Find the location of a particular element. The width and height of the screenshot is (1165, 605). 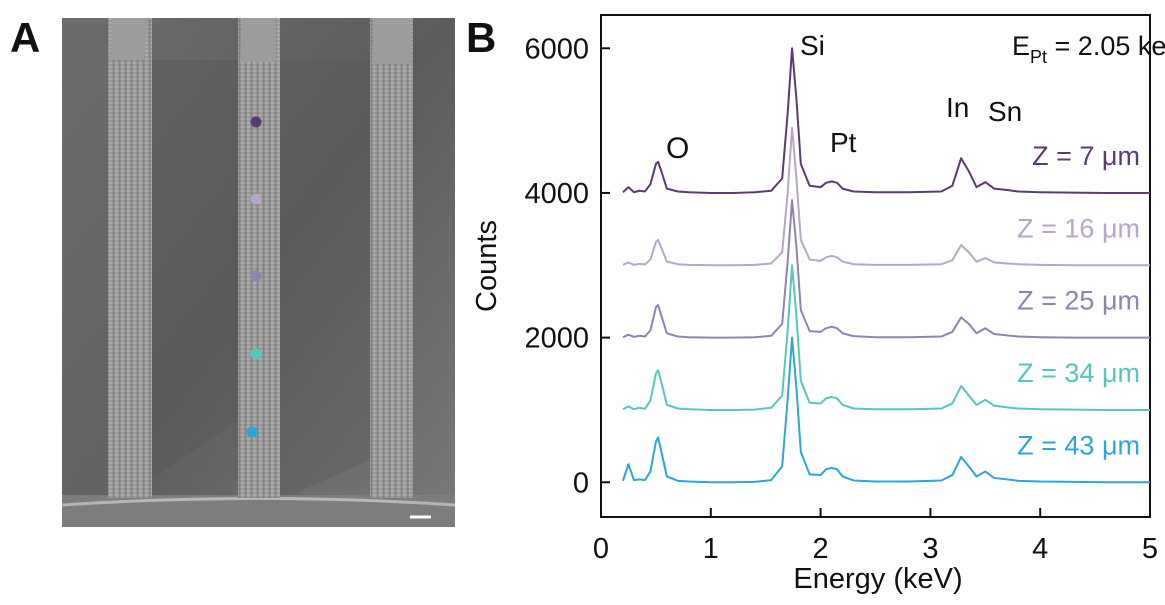

energy-label: EPt = 2.05 keV is located at coordinates (1088, 49).